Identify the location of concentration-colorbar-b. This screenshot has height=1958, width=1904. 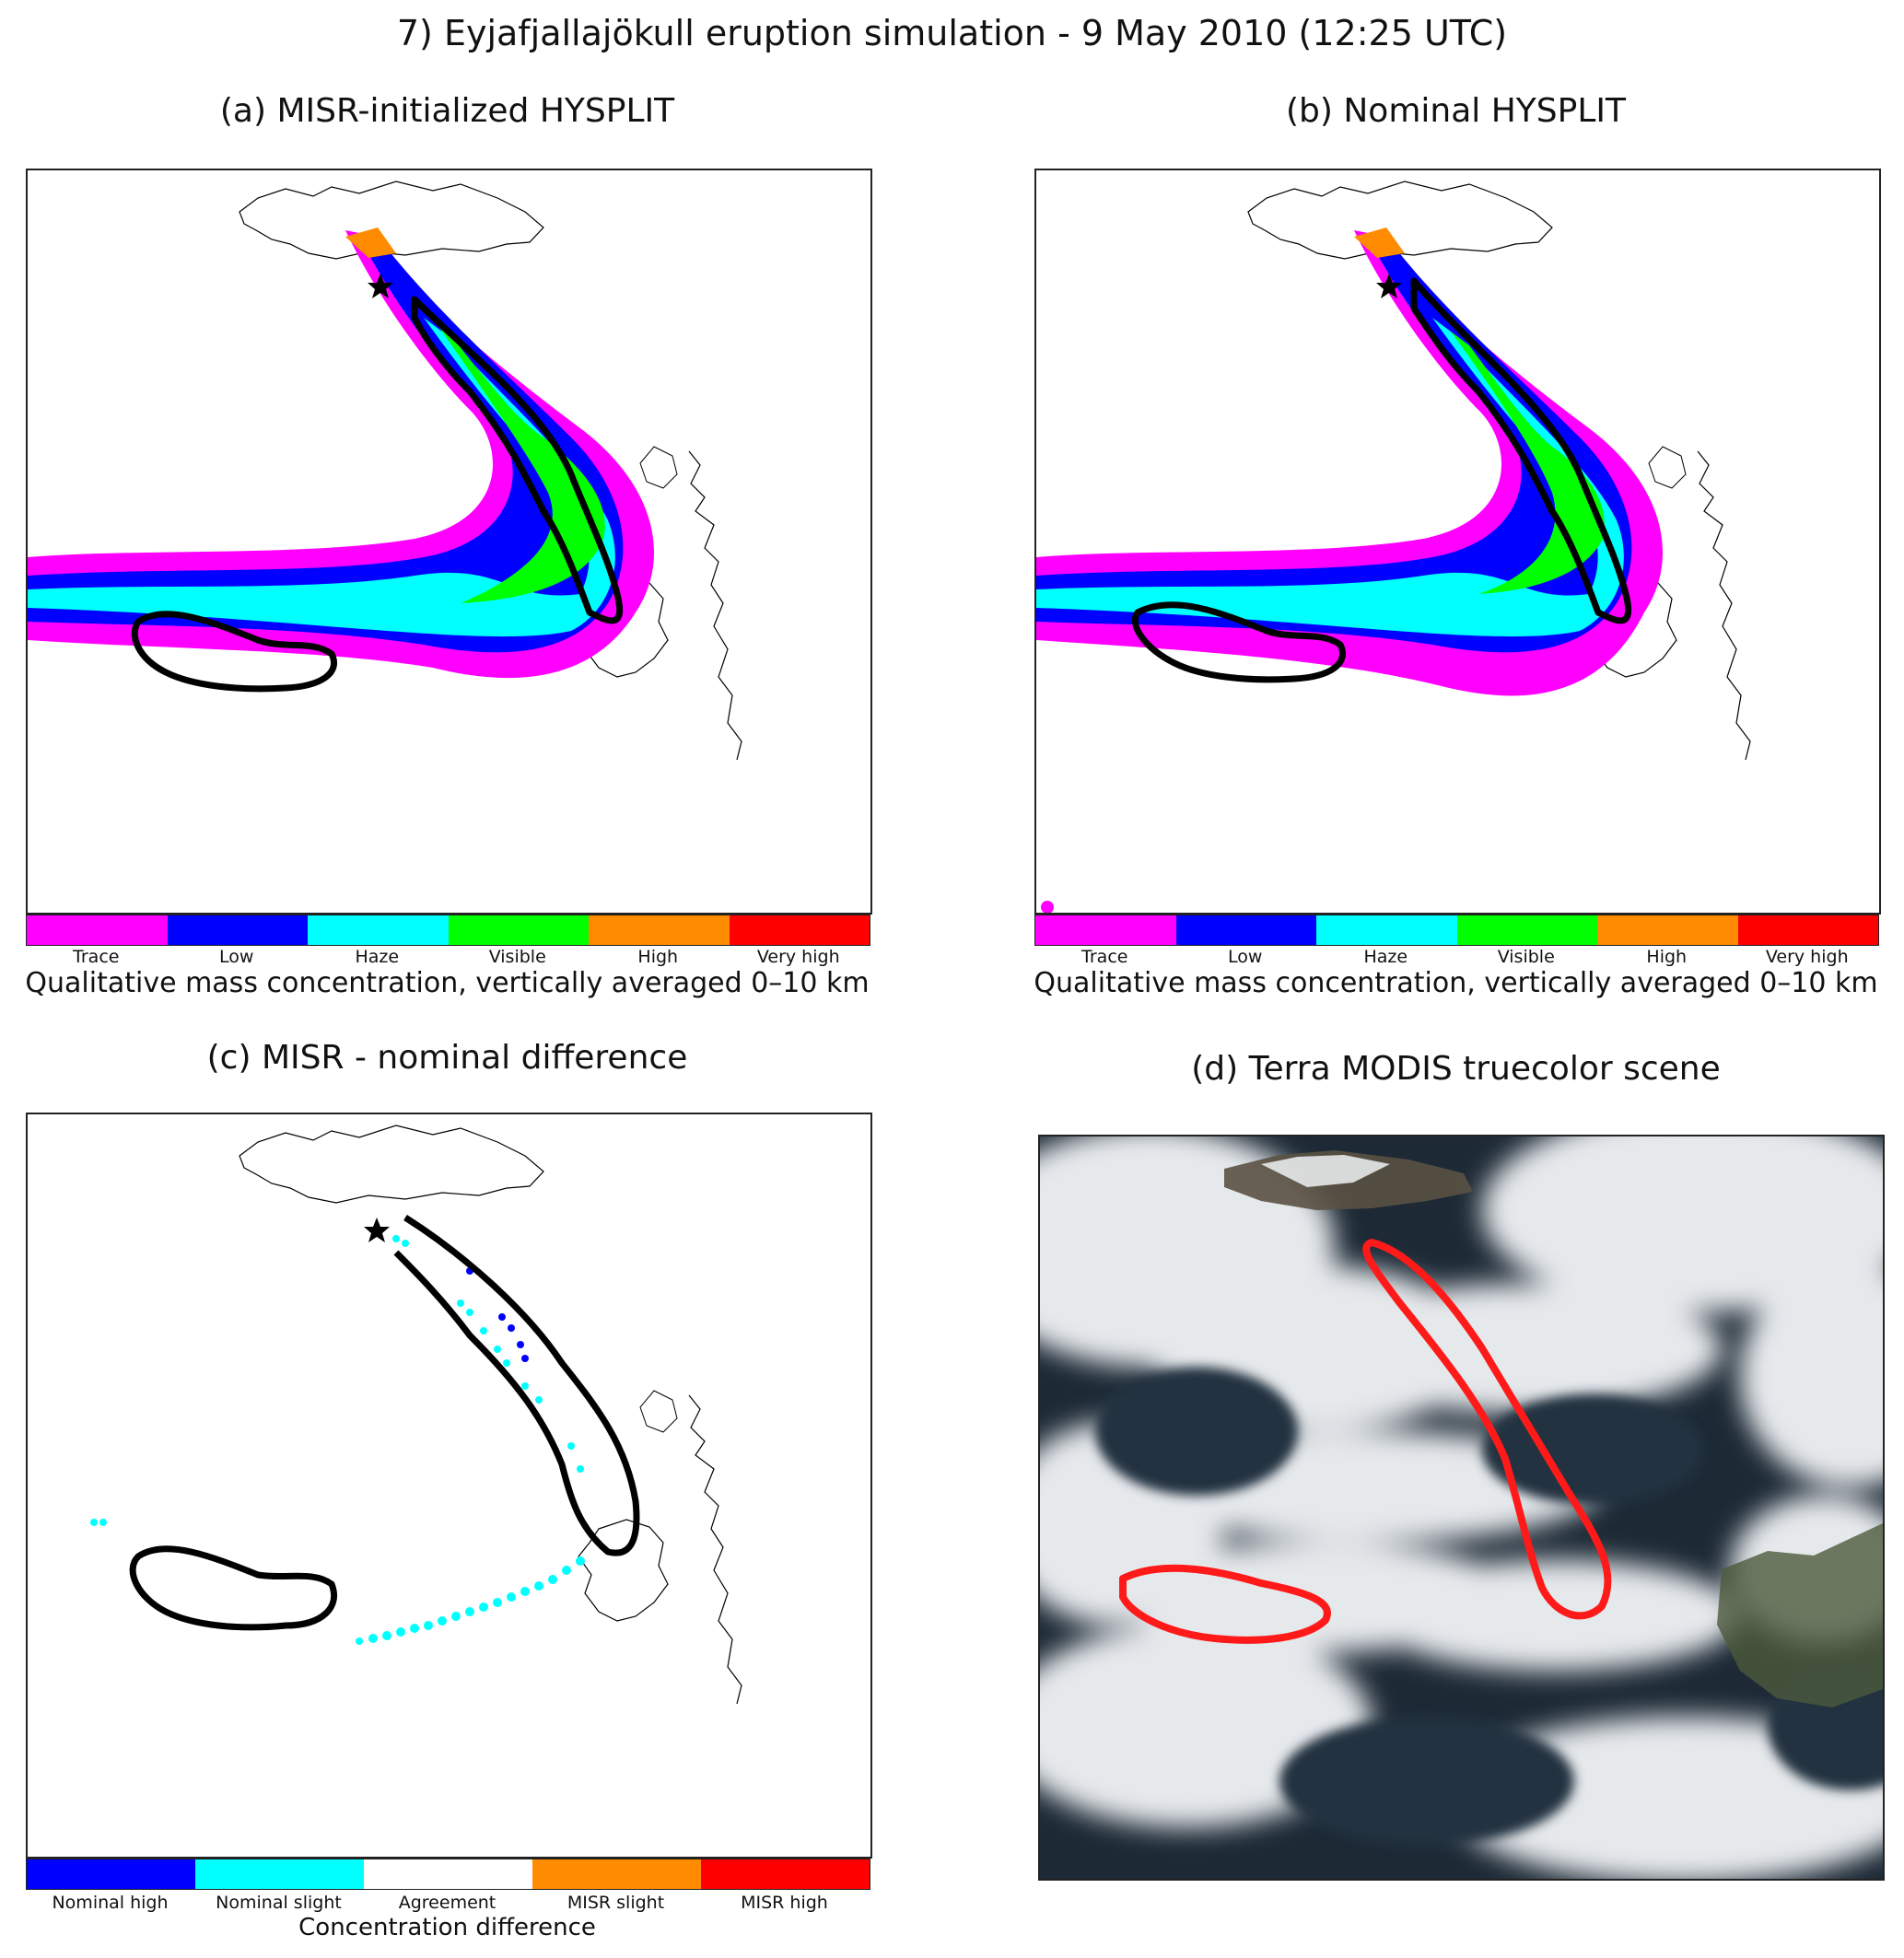
(1456, 931).